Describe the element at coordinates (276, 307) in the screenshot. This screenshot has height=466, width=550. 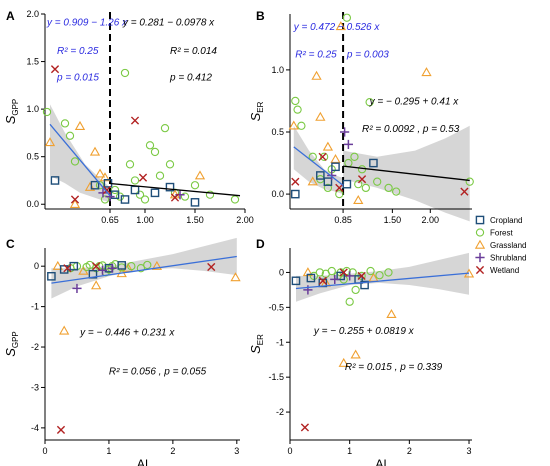
I see `y-tick-label: -0.5` at that location.